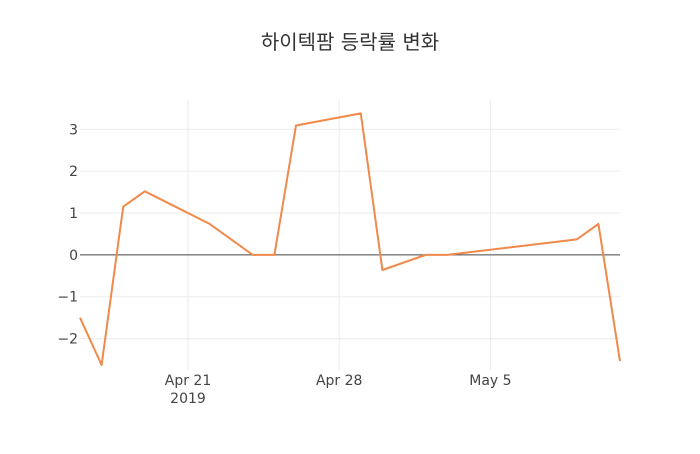 This screenshot has height=454, width=700. Describe the element at coordinates (339, 381) in the screenshot. I see `x-tick-label: Apr 28` at that location.